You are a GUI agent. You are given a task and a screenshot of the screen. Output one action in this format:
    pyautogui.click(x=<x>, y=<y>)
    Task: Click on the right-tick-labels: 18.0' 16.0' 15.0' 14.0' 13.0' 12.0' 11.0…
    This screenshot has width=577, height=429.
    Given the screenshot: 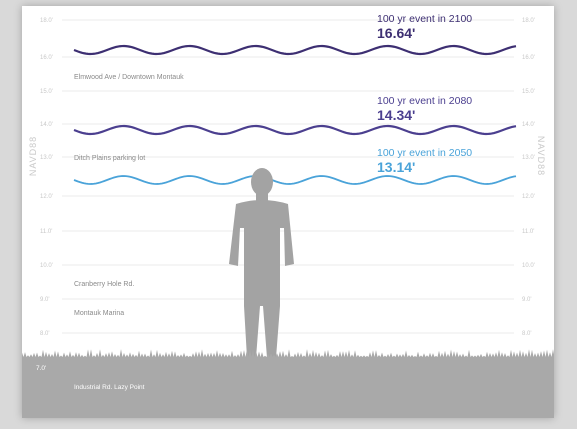 What is the action you would take?
    pyautogui.click(x=528, y=177)
    